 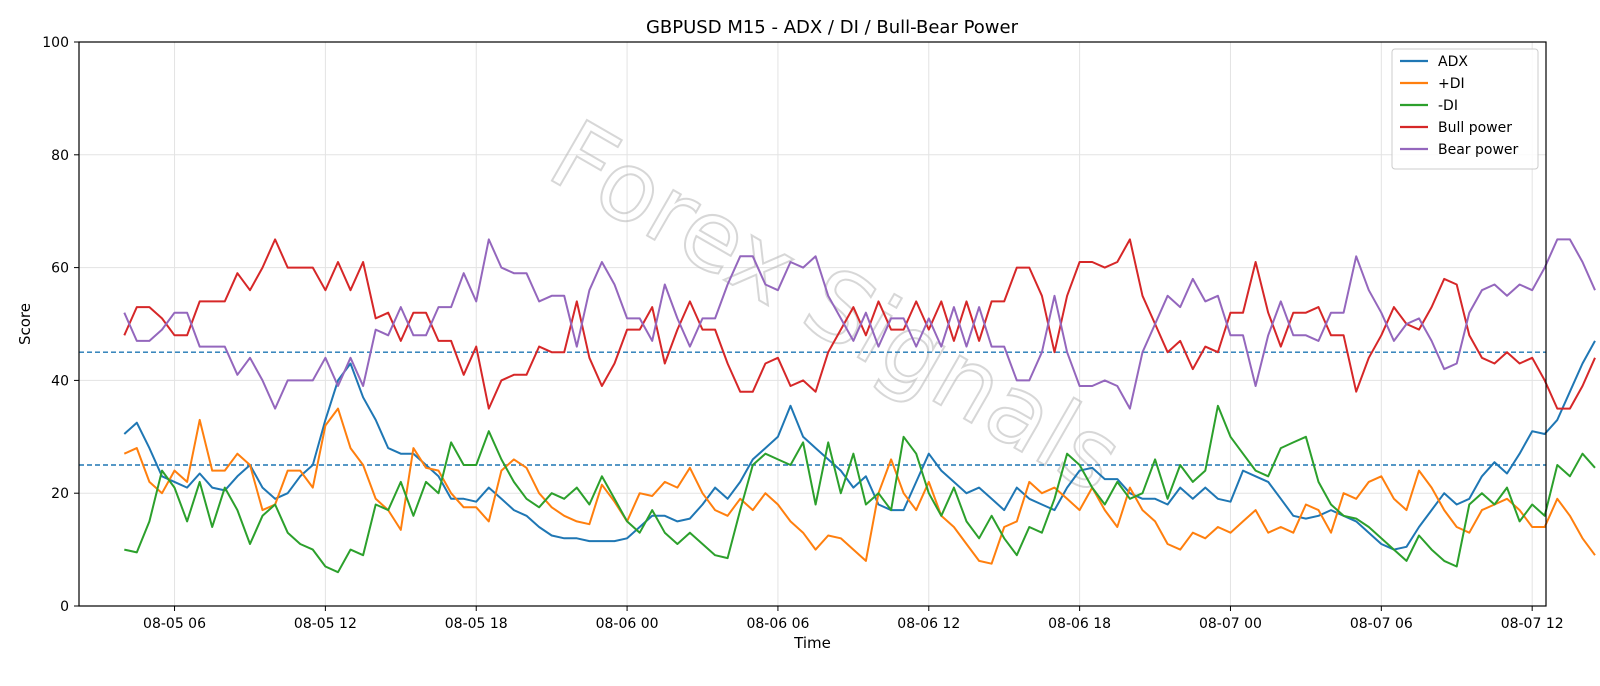 I want to click on legend: ADX +DI -DI Bull power Bear power, so click(x=1465, y=109).